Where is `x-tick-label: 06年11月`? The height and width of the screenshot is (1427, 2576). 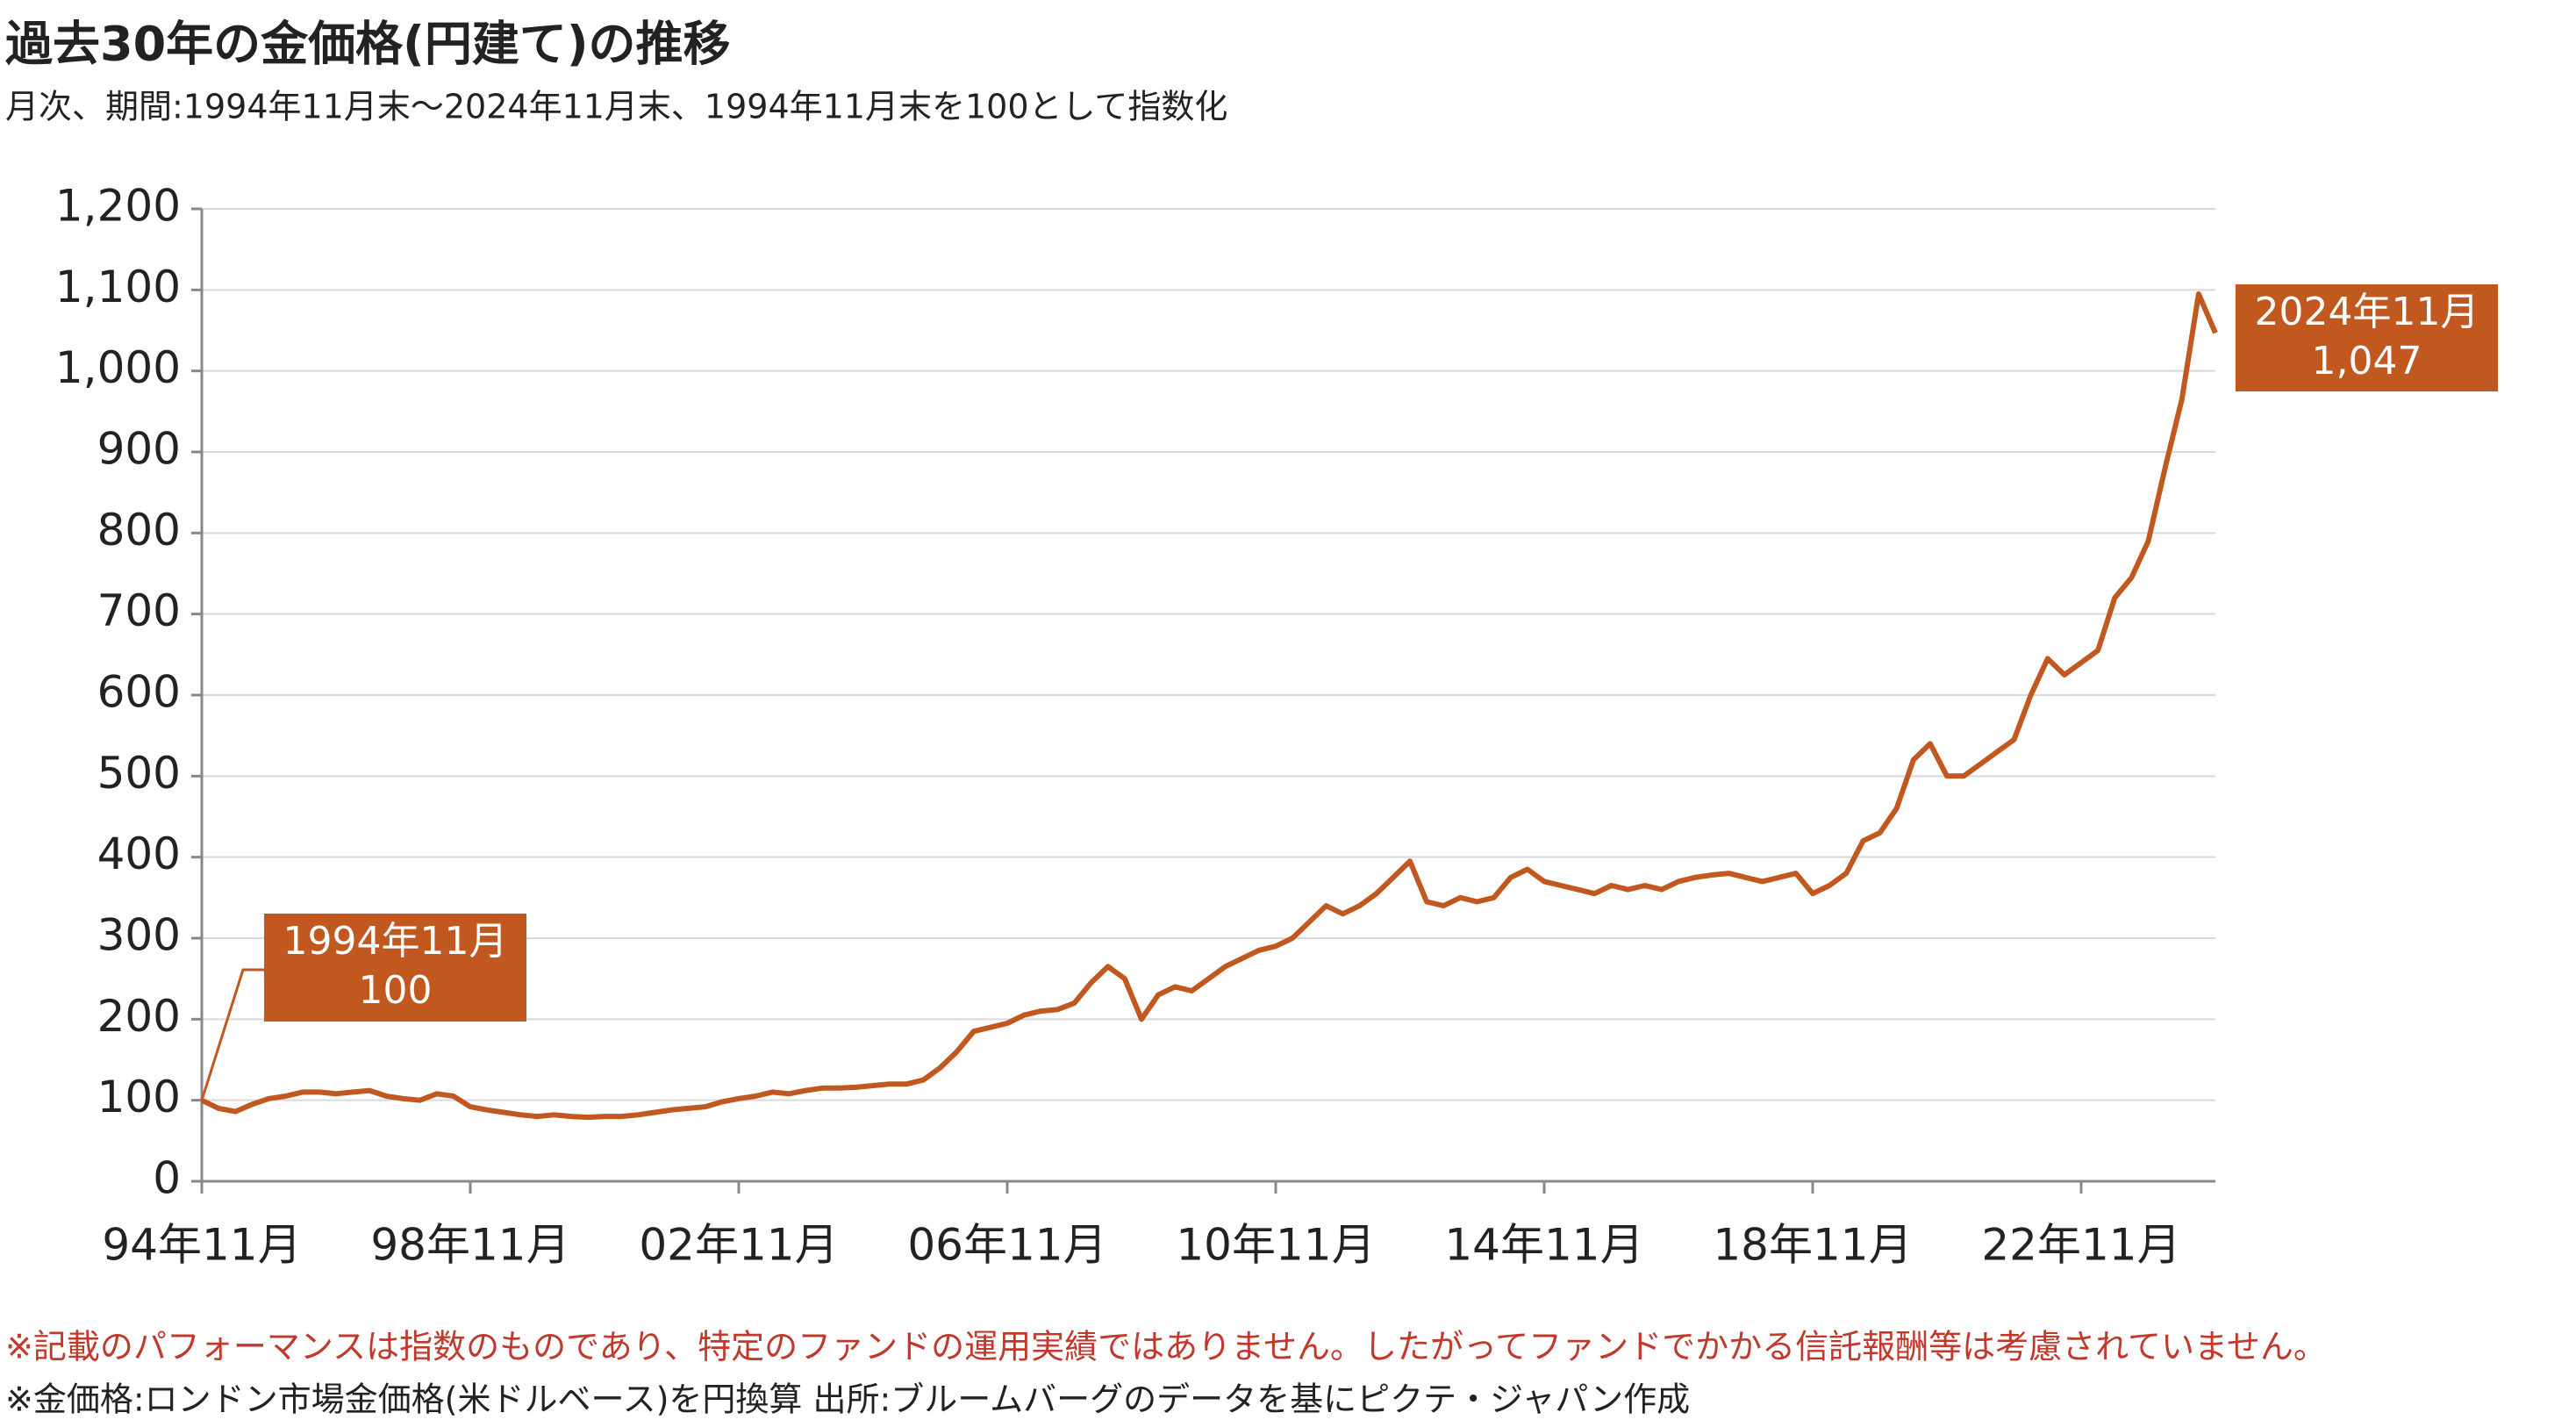
x-tick-label: 06年11月 is located at coordinates (1006, 1245).